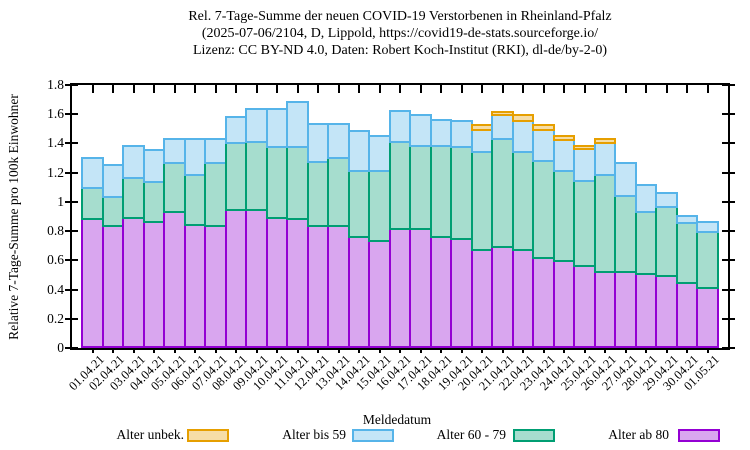 This screenshot has height=450, width=750. I want to click on legend-label-alter-ab-80: Alter ab 80, so click(638, 434).